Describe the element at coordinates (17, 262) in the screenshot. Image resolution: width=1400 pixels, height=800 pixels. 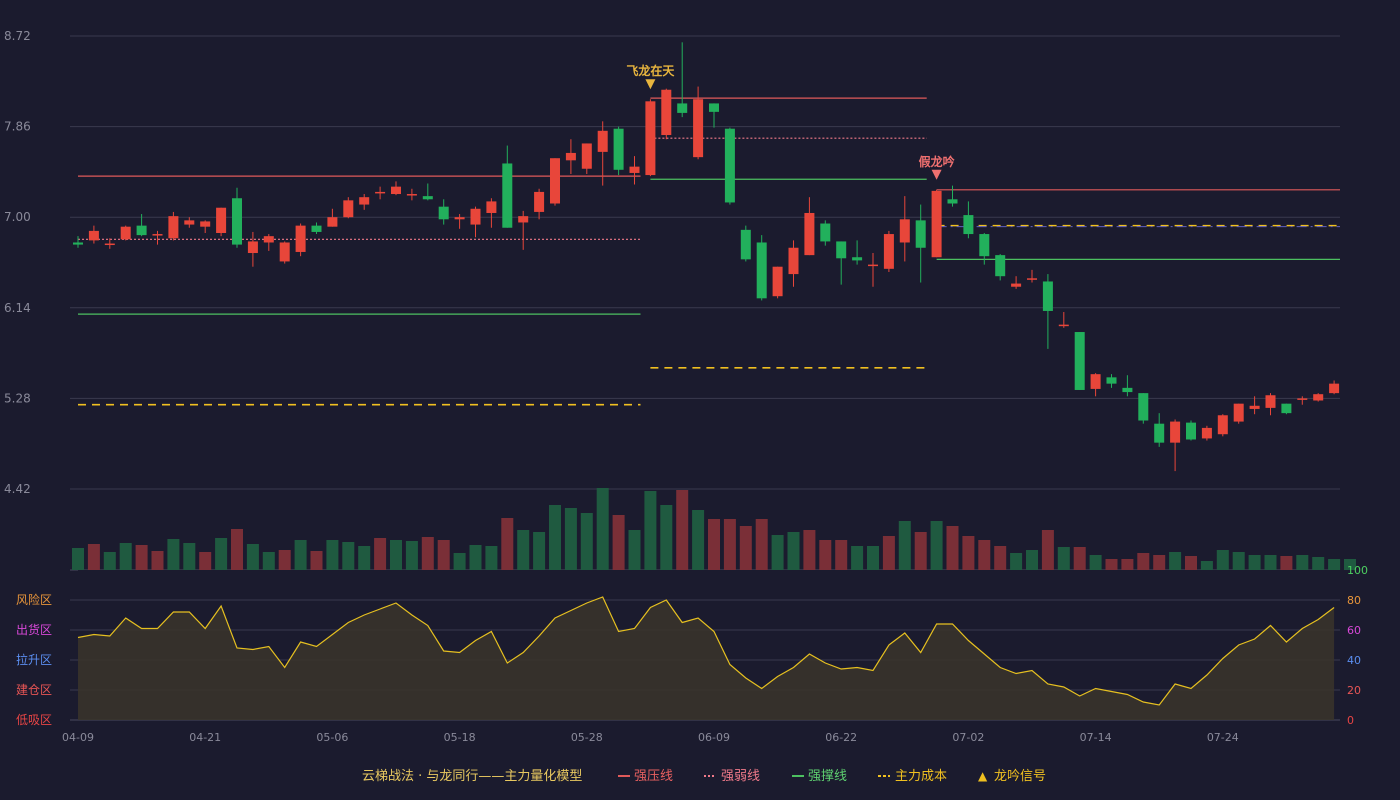
I see `price-axis: 8.72 7.86 7.00 6.14 5.28 4.42` at that location.